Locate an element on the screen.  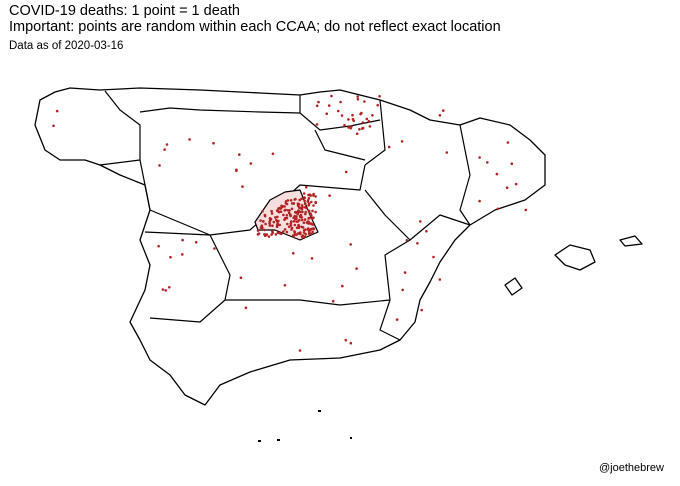
canary-island is located at coordinates (278, 440).